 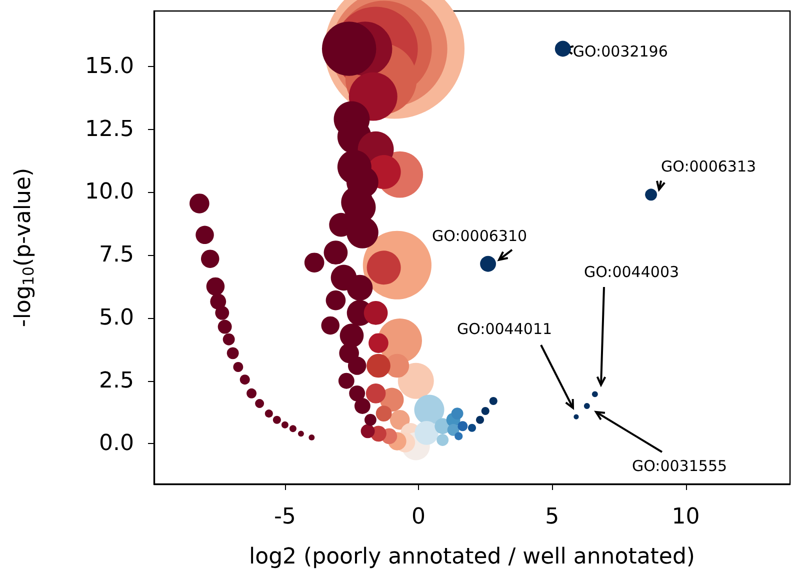 What do you see at coordinates (686, 517) in the screenshot?
I see `x-tick-label: 10` at bounding box center [686, 517].